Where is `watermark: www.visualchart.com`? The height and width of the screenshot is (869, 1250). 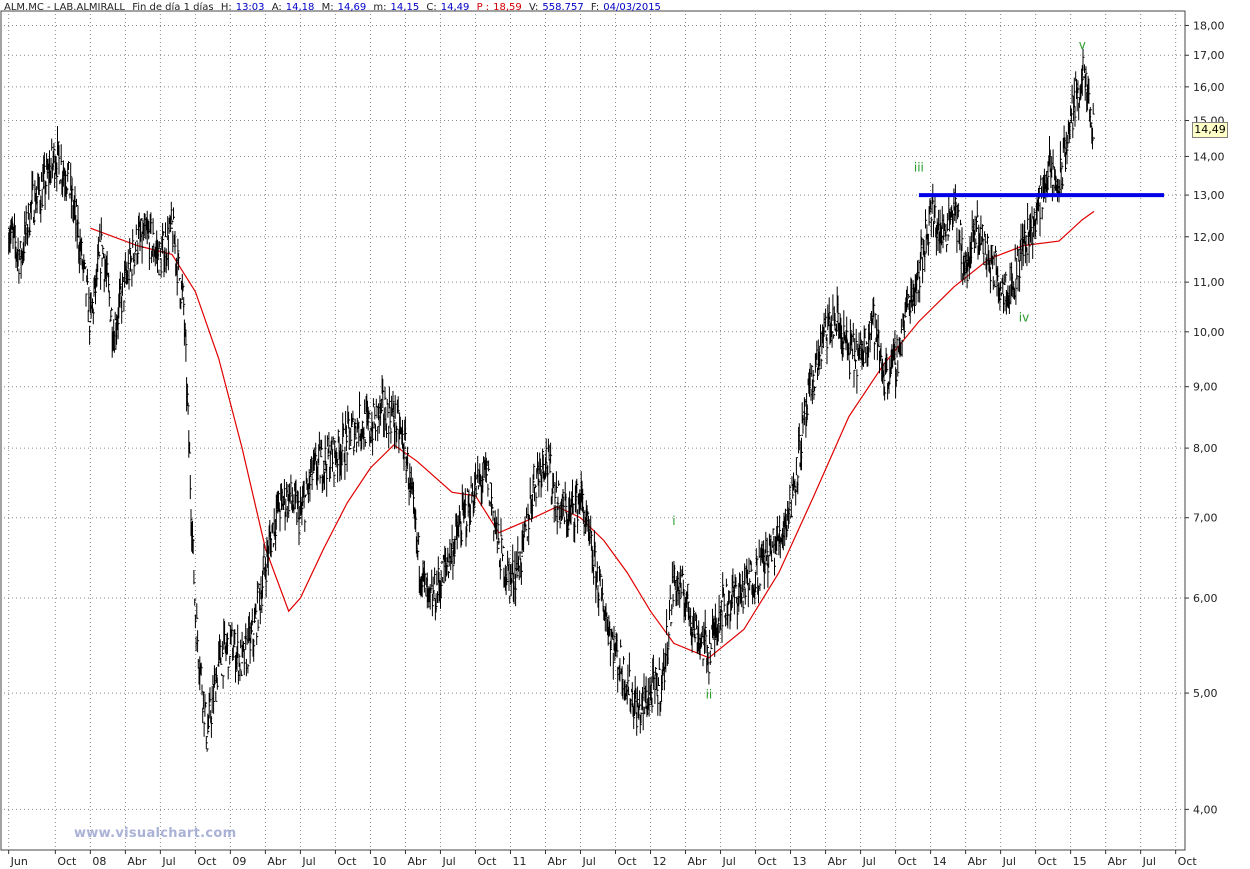 watermark: www.visualchart.com is located at coordinates (155, 833).